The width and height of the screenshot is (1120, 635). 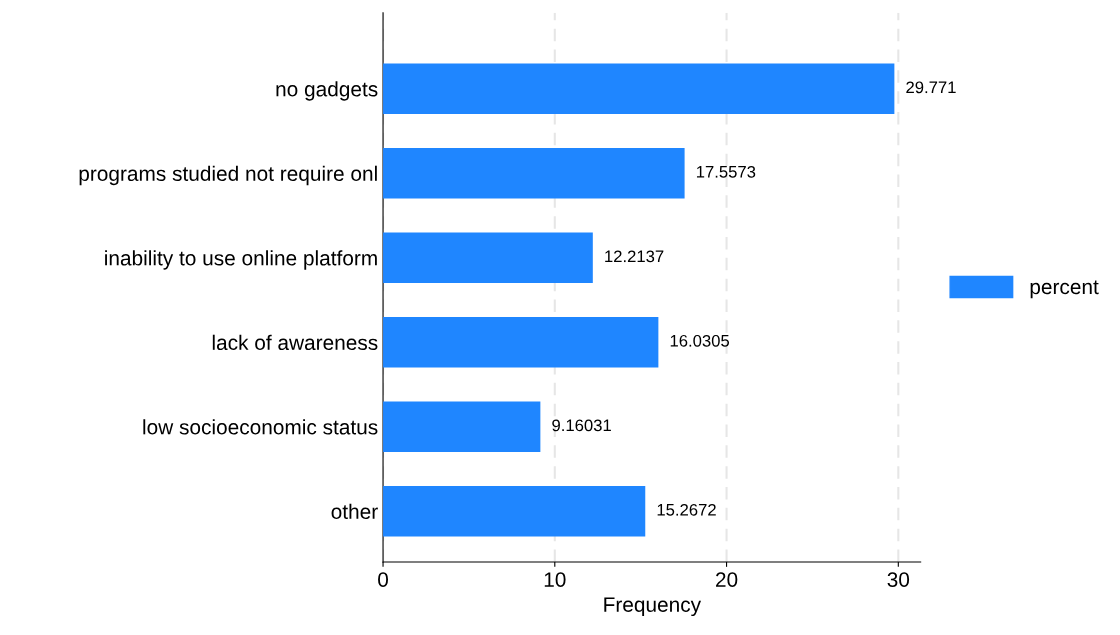 What do you see at coordinates (555, 579) in the screenshot?
I see `x-tick-label: 10` at bounding box center [555, 579].